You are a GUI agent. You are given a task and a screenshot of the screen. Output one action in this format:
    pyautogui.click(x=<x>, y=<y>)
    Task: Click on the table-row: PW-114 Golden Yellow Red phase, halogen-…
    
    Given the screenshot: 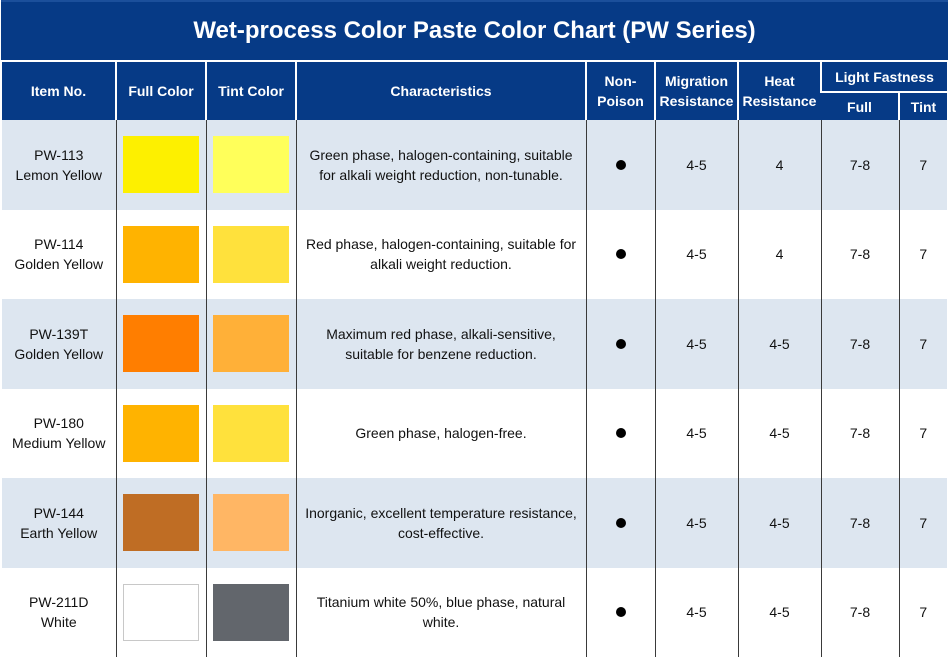 What is the action you would take?
    pyautogui.click(x=475, y=254)
    